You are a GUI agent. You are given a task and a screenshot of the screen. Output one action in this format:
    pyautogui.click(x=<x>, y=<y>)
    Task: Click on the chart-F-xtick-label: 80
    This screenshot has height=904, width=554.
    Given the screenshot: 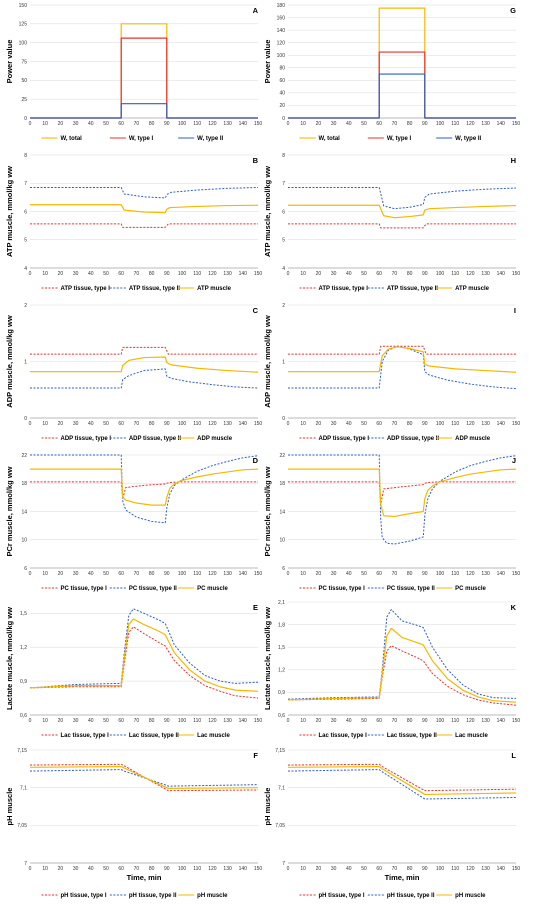 What is the action you would take?
    pyautogui.click(x=152, y=869)
    